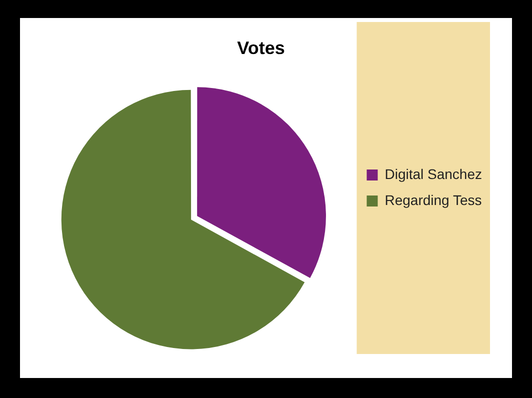  What do you see at coordinates (261, 48) in the screenshot?
I see `chart-title: Votes` at bounding box center [261, 48].